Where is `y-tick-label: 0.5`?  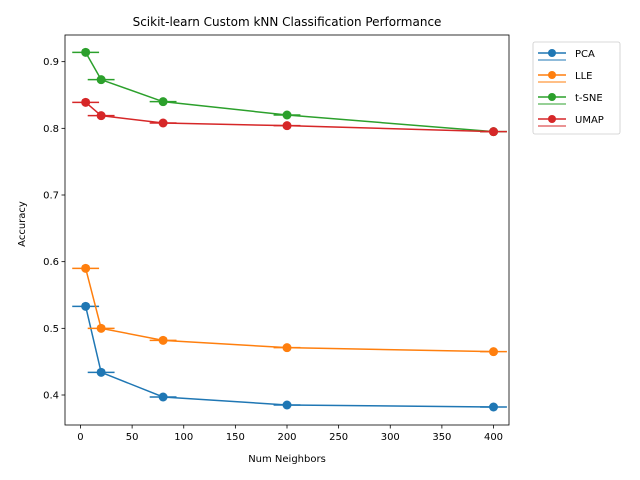
y-tick-label: 0.5 is located at coordinates (51, 329).